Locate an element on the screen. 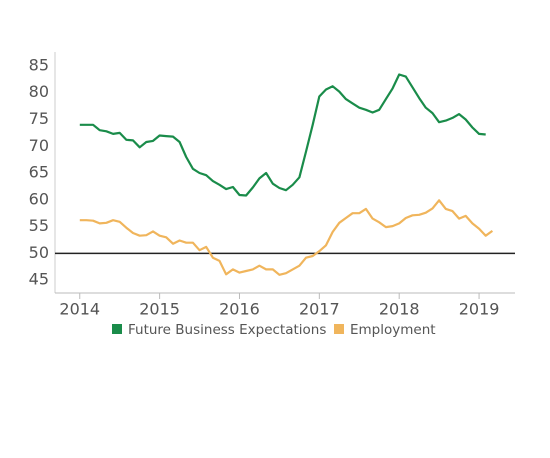  x-tick-label: 2017 is located at coordinates (319, 309).